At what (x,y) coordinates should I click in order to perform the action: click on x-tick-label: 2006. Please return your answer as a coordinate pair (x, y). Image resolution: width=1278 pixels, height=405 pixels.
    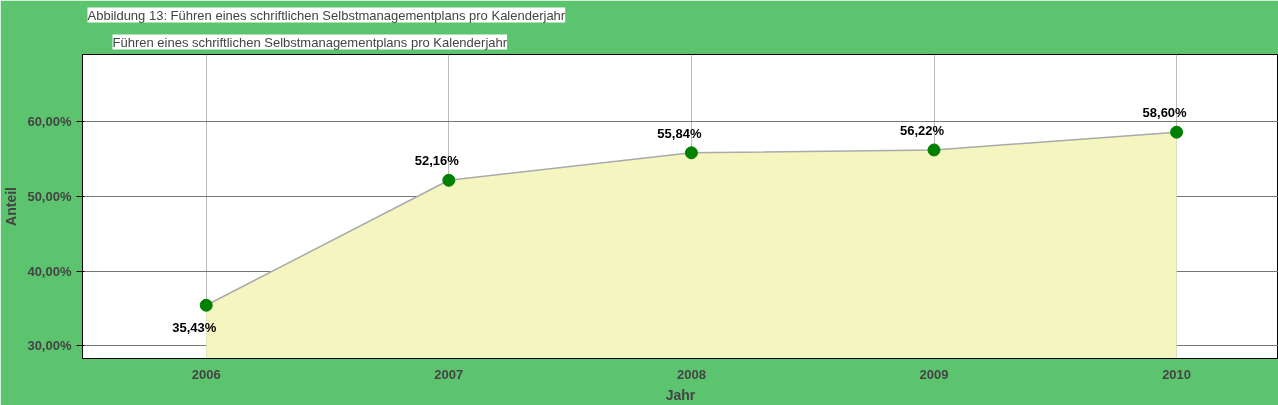
    Looking at the image, I should click on (206, 374).